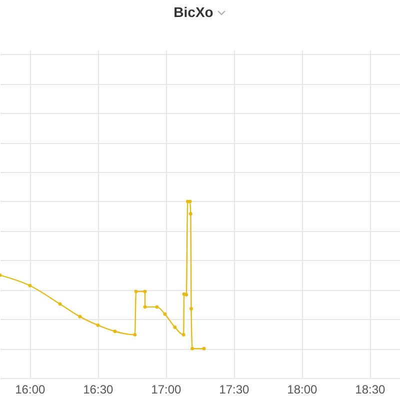 The image size is (400, 400). Describe the element at coordinates (194, 12) in the screenshot. I see `chart-title: BicXo` at that location.